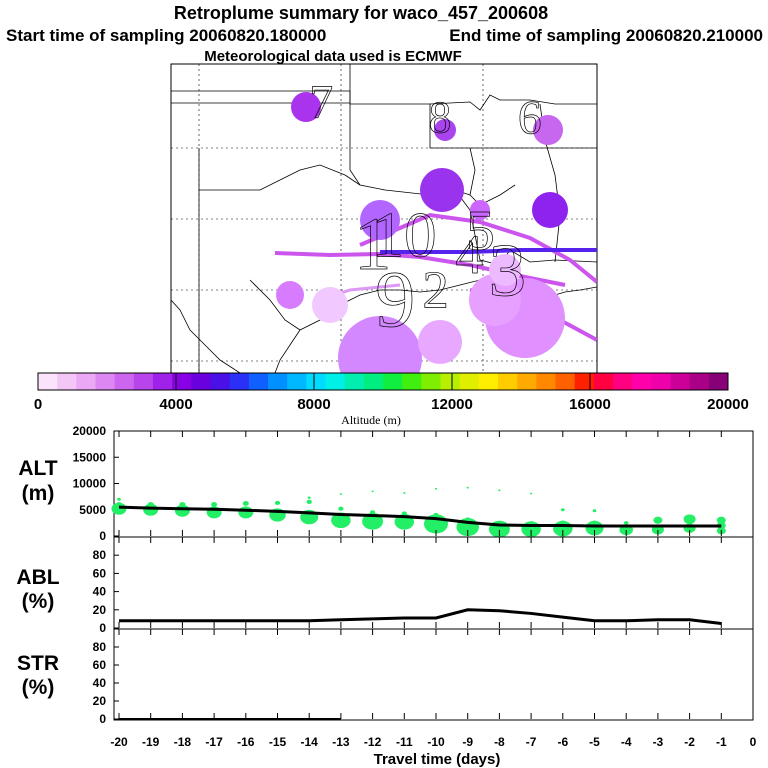 This screenshot has width=768, height=768. I want to click on cluster-label-2: 2, so click(435, 291).